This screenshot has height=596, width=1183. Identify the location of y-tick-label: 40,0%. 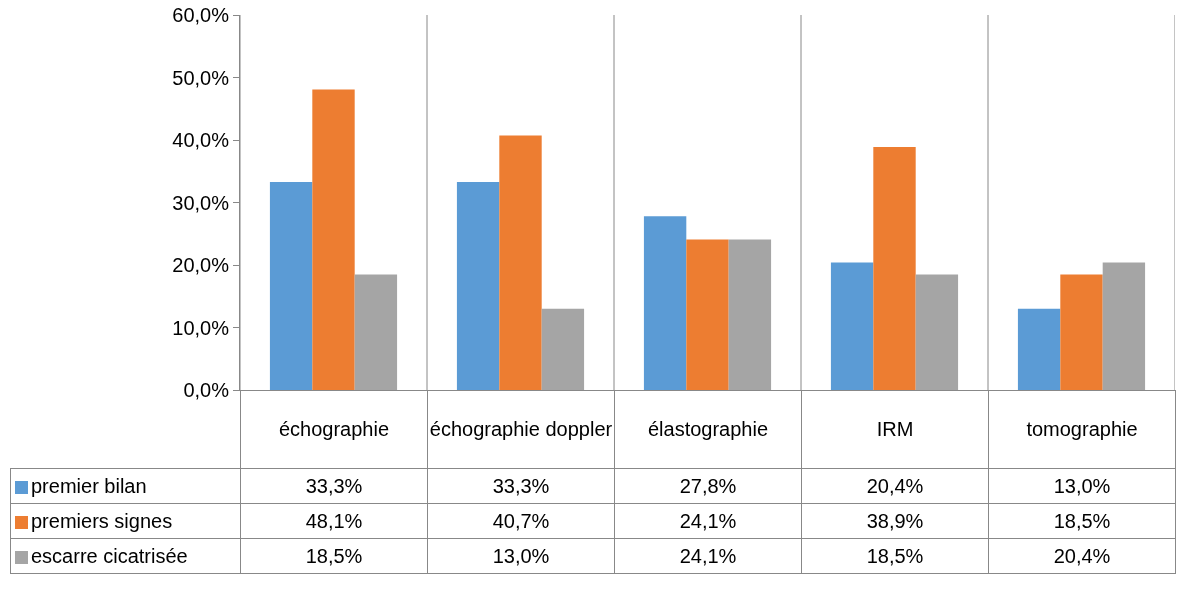
(201, 140).